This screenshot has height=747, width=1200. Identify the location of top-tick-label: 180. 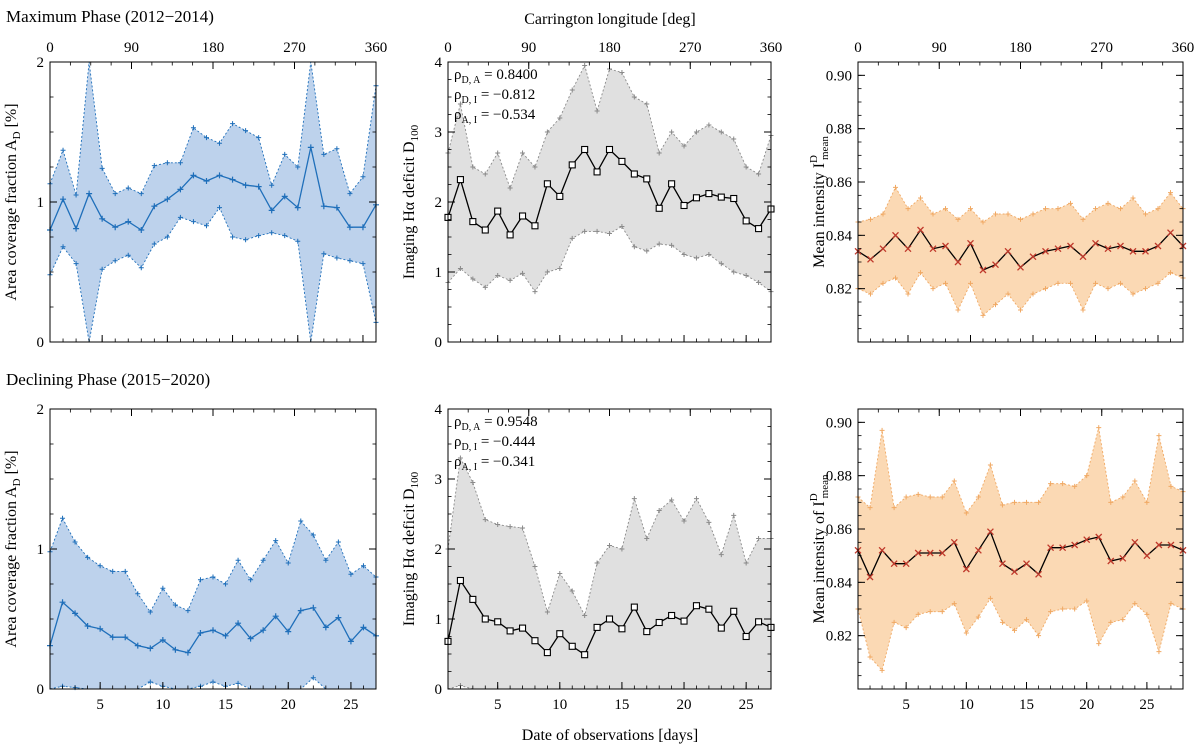
(213, 48).